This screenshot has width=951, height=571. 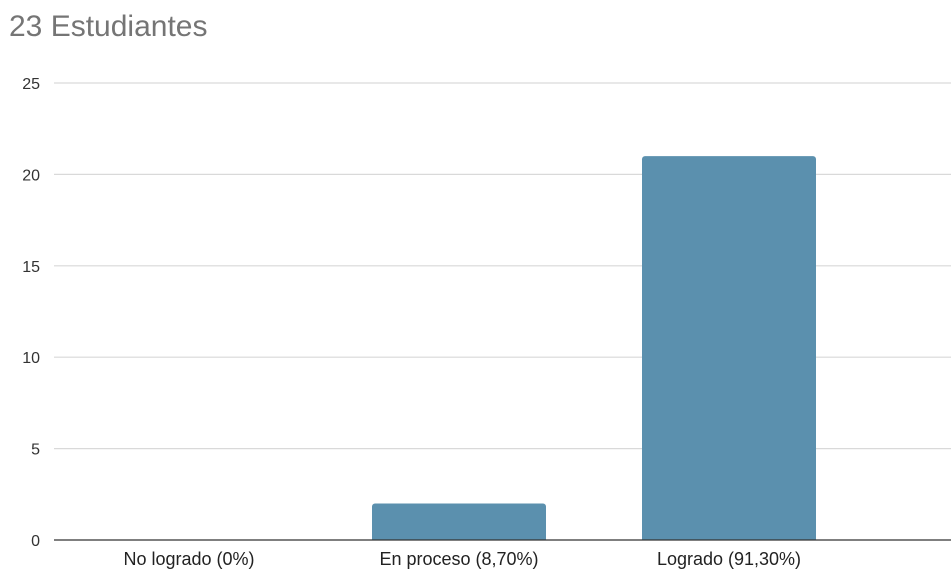 What do you see at coordinates (31, 175) in the screenshot?
I see `y-tick-label: 20` at bounding box center [31, 175].